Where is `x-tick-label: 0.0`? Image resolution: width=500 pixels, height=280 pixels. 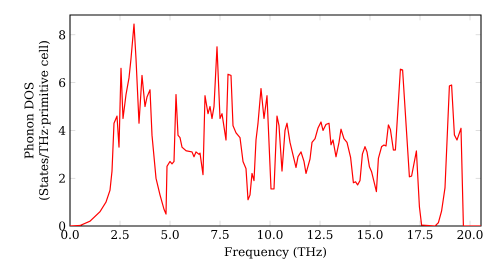 x-tick-label: 0.0 is located at coordinates (70, 235).